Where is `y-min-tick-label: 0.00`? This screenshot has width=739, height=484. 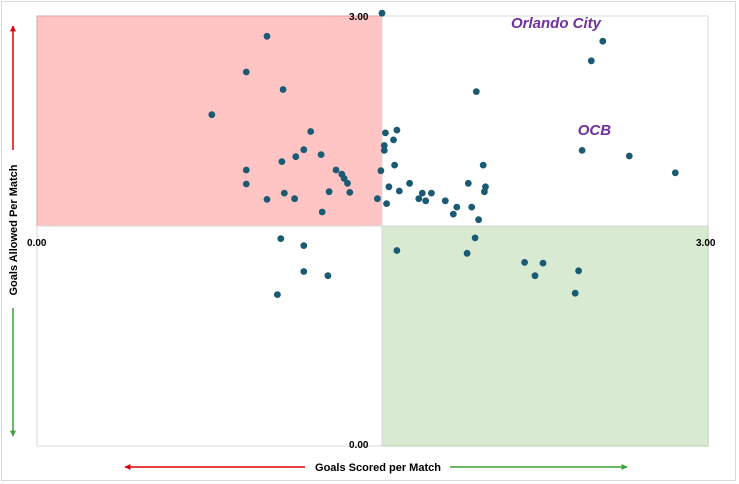 y-min-tick-label: 0.00 is located at coordinates (359, 445).